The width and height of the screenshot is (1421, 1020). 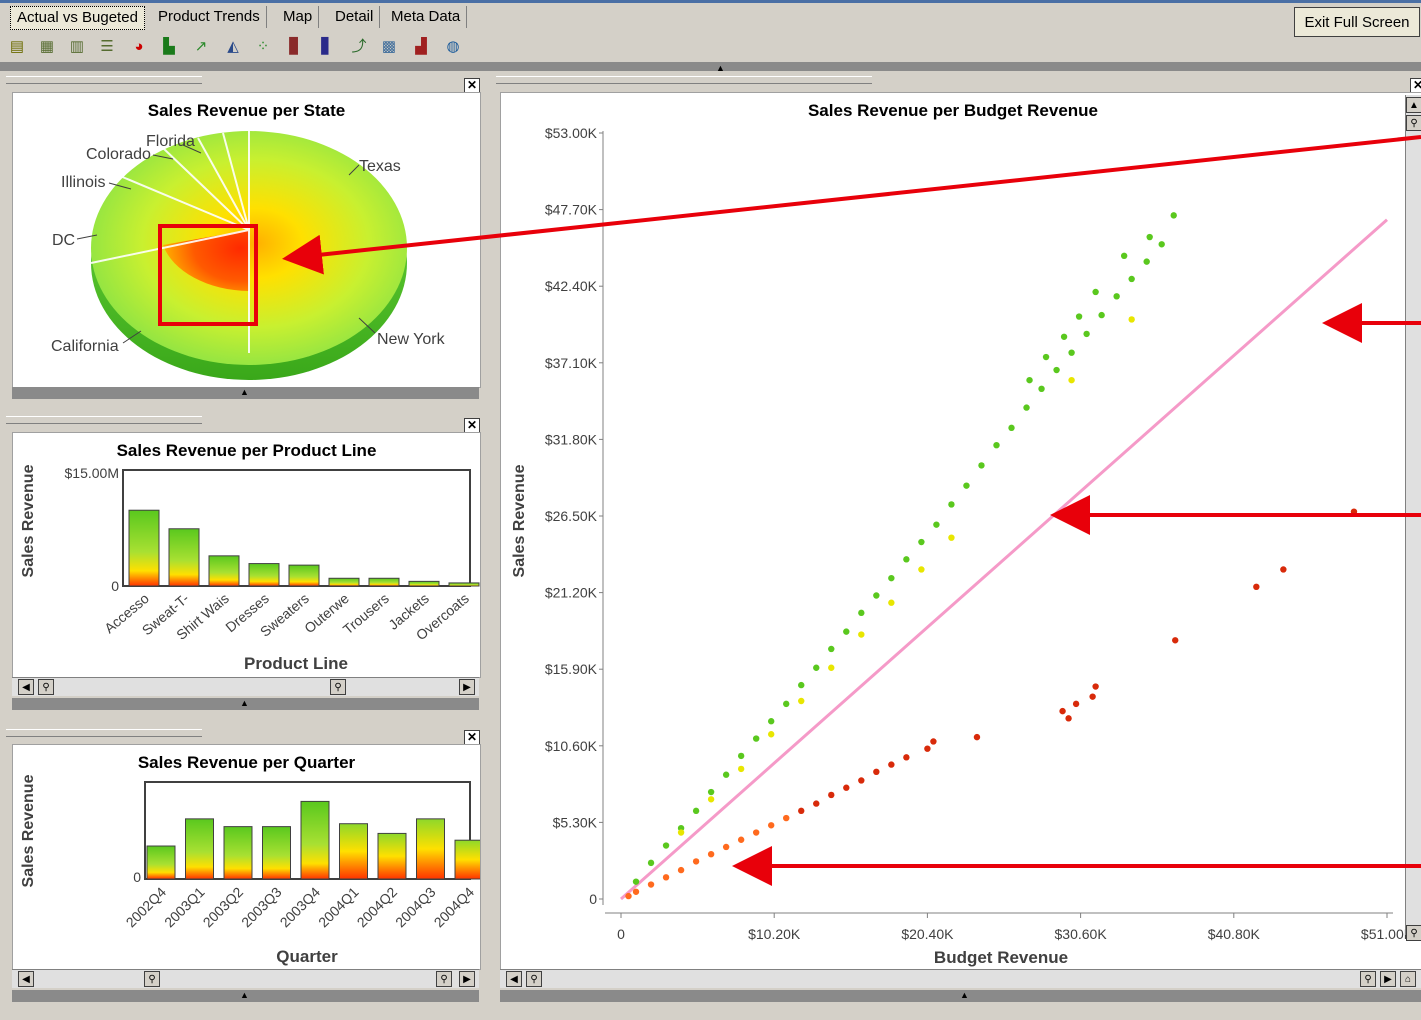 What do you see at coordinates (206, 260) in the screenshot?
I see `pie-slice-highlight` at bounding box center [206, 260].